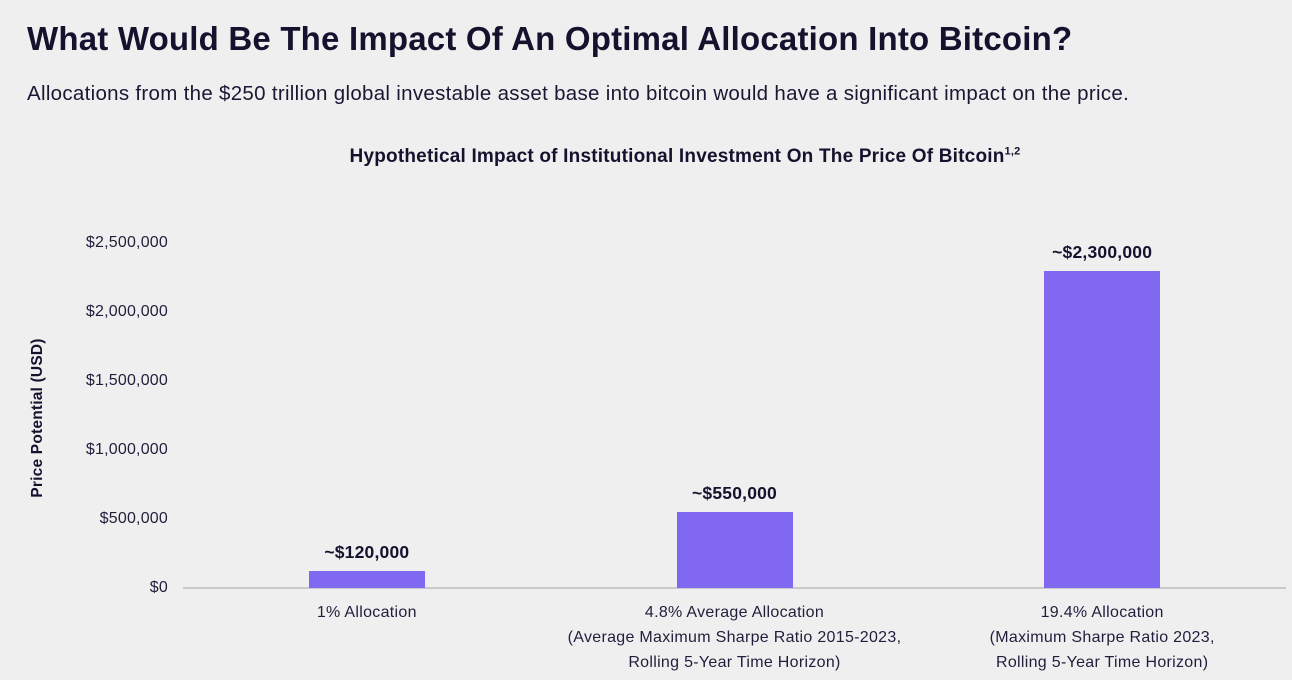 This screenshot has width=1292, height=680. Describe the element at coordinates (133, 518) in the screenshot. I see `y-axis-tick-label: $500,000` at that location.